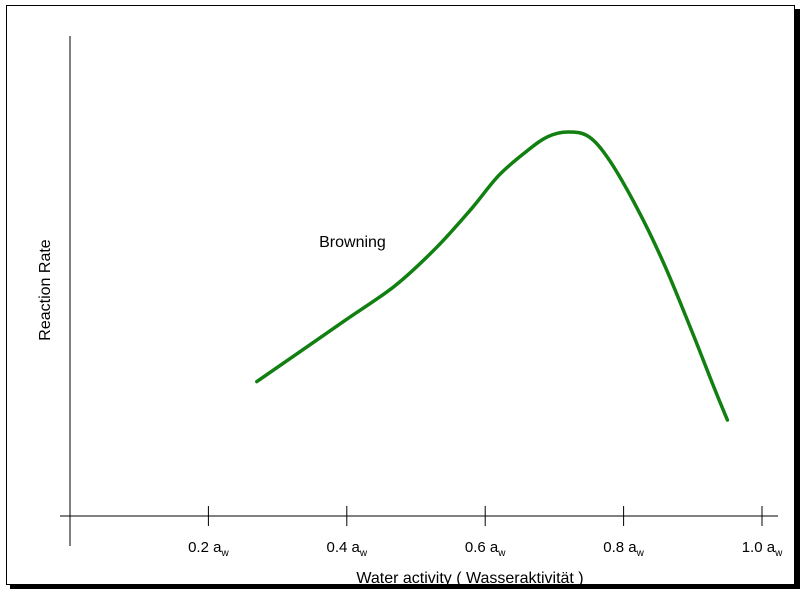  I want to click on x-tick-label: 0.6 aw, so click(485, 549).